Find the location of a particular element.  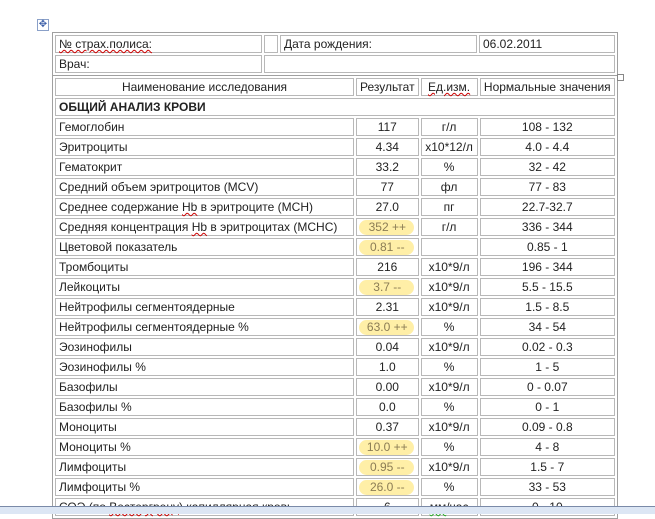

test-result: 63.0 ++ is located at coordinates (387, 327).